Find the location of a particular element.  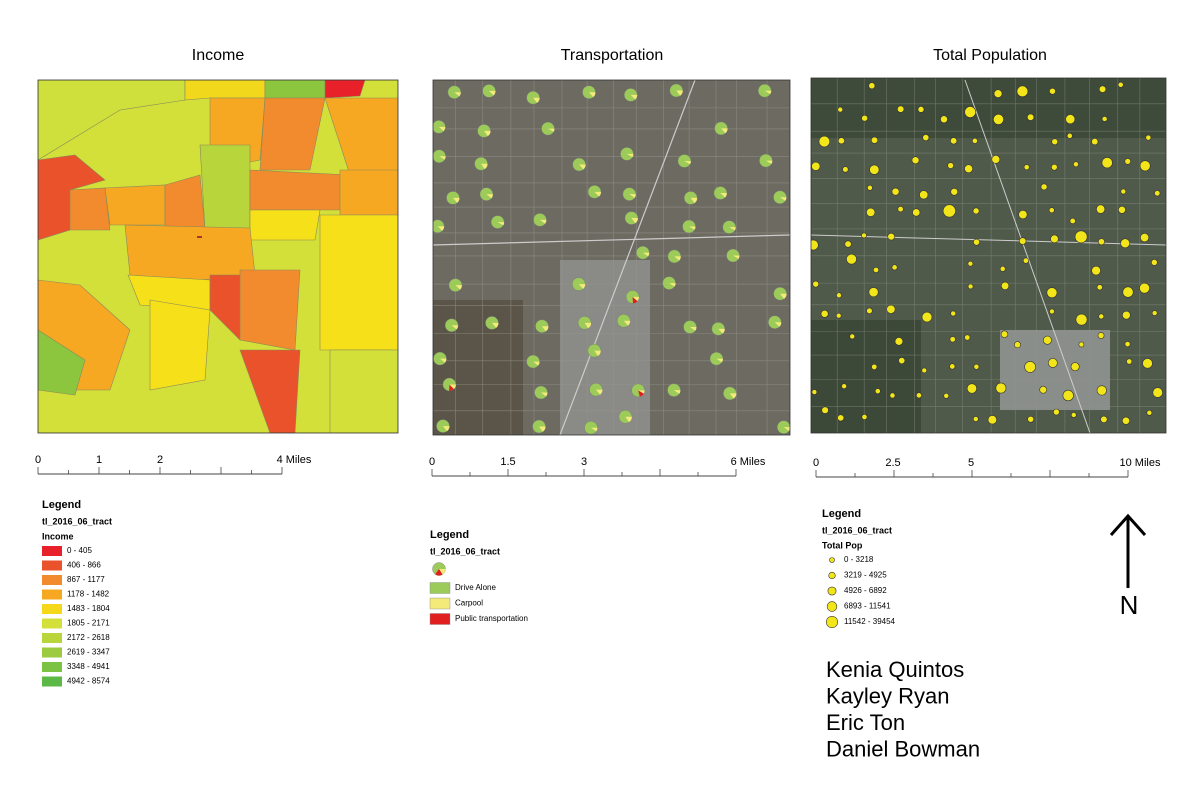

legend-label: Drive Alone is located at coordinates (475, 587).